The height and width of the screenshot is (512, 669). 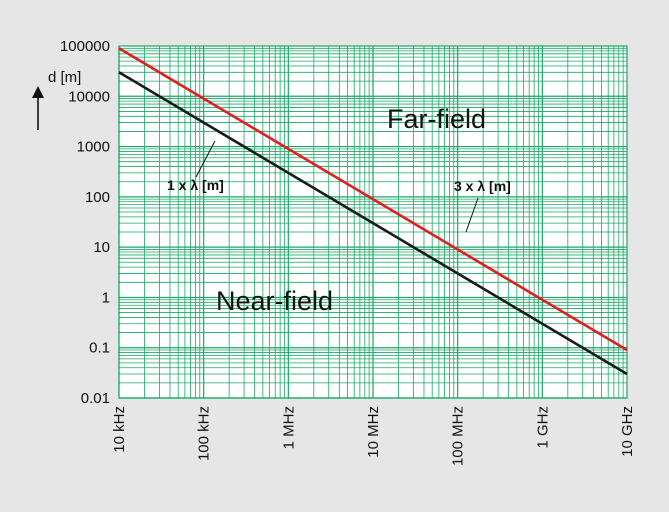 What do you see at coordinates (472, 215) in the screenshot?
I see `three-lambda-leader` at bounding box center [472, 215].